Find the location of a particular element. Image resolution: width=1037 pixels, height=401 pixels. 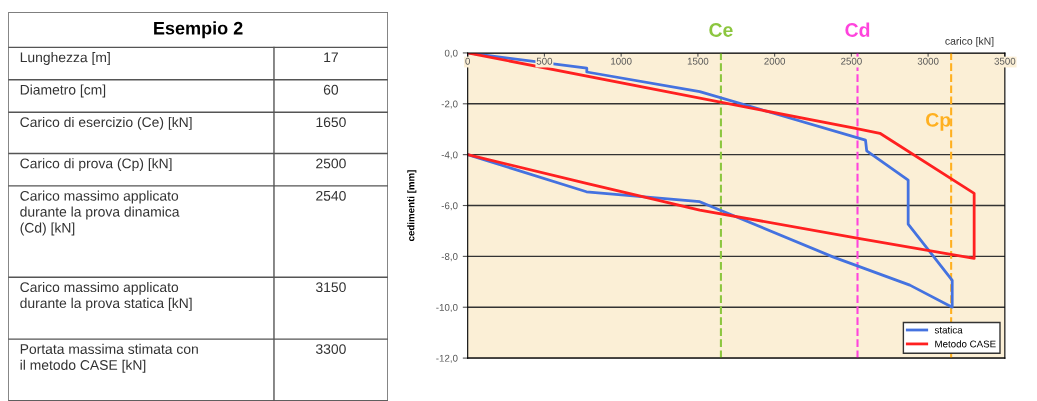

y-axis-title: cedimenti [mm] is located at coordinates (412, 206).